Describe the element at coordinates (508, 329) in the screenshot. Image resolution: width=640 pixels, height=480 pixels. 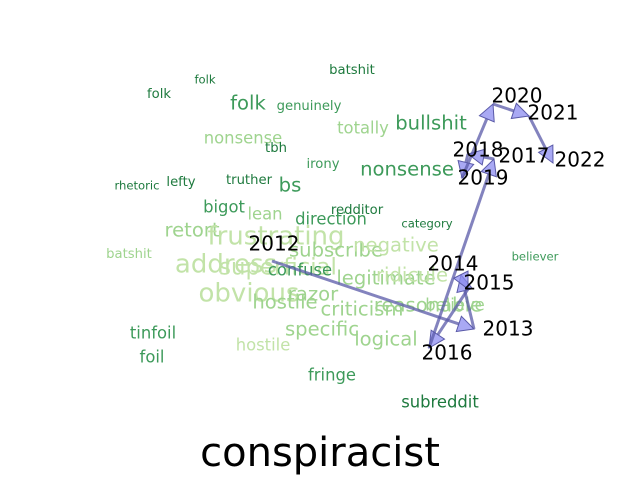
I see `year-label: 2013` at that location.